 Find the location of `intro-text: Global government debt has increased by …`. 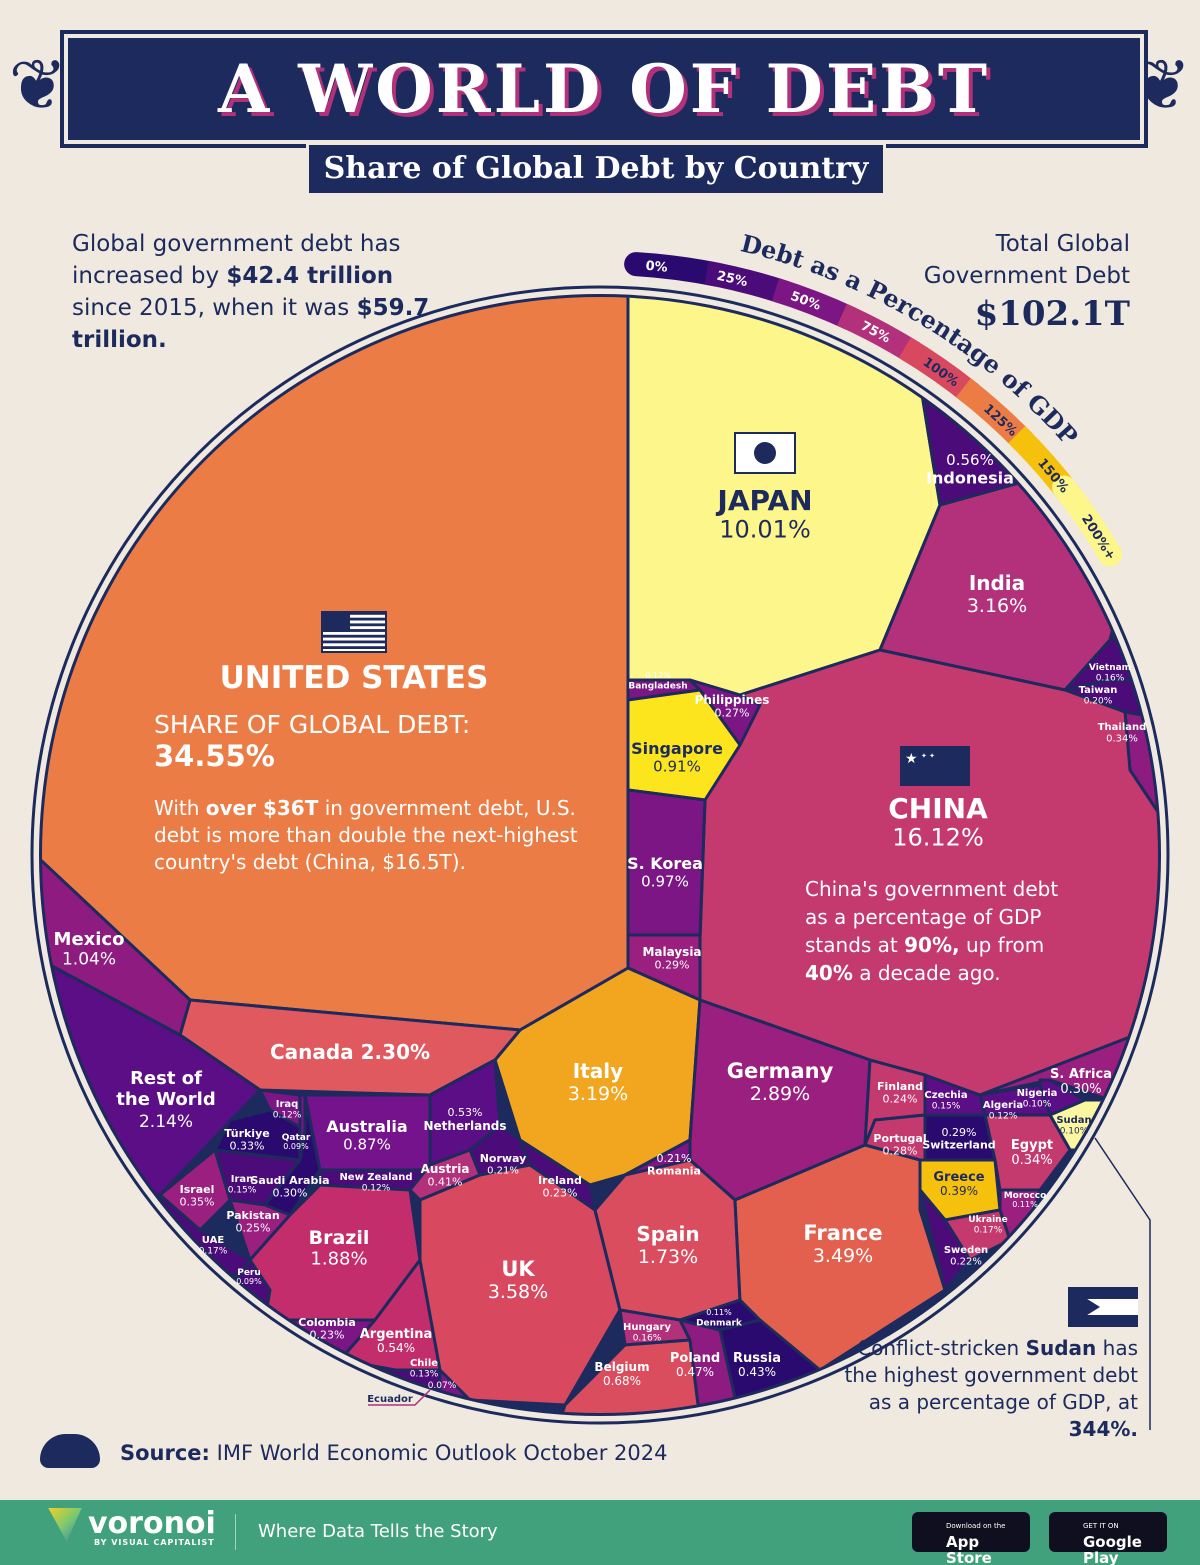

intro-text: Global government debt has increased by … is located at coordinates (252, 292).